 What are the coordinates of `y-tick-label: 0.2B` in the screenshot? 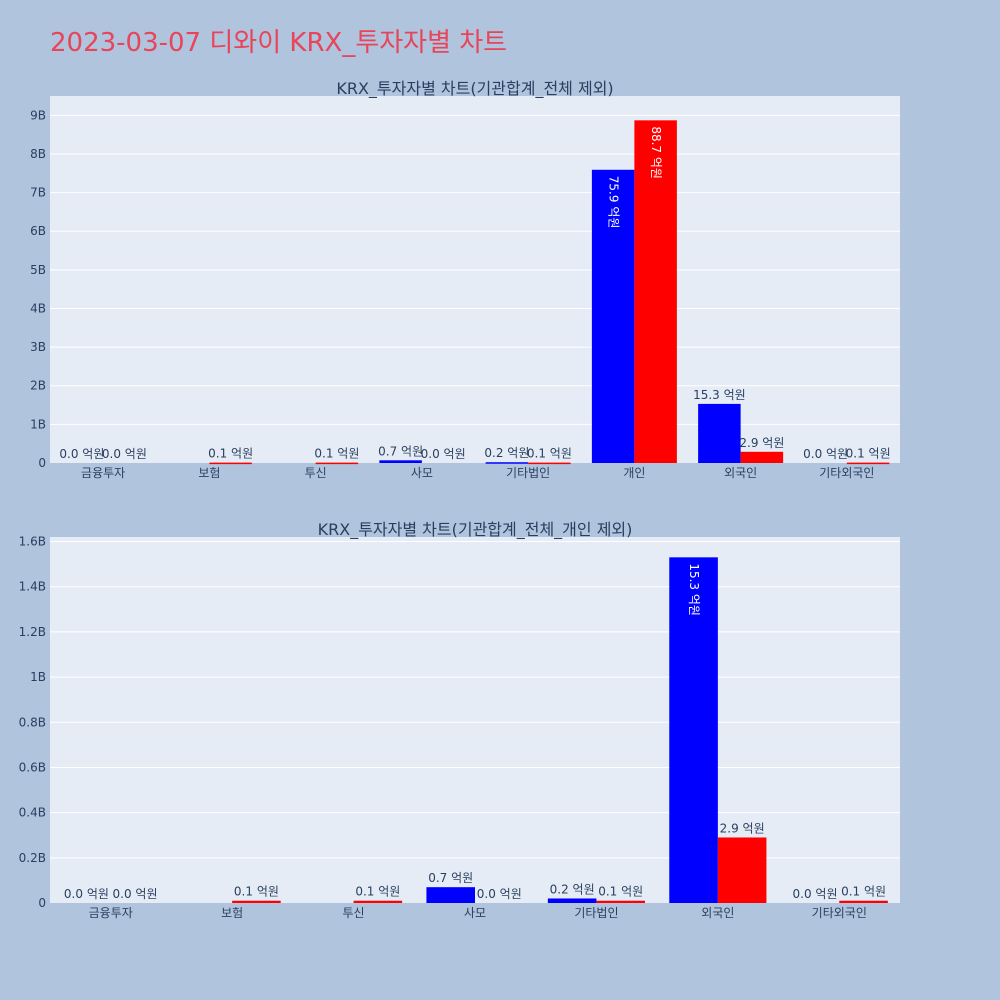 It's located at (32, 858).